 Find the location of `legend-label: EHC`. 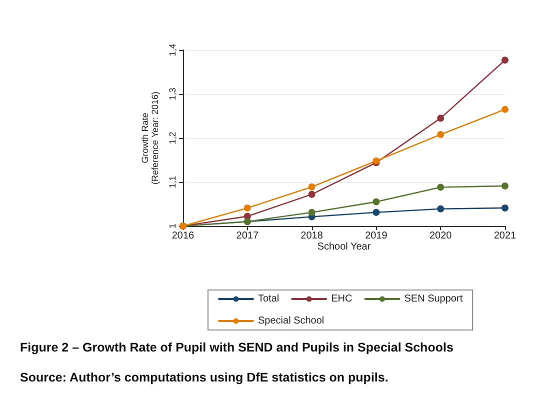

legend-label: EHC is located at coordinates (341, 299).